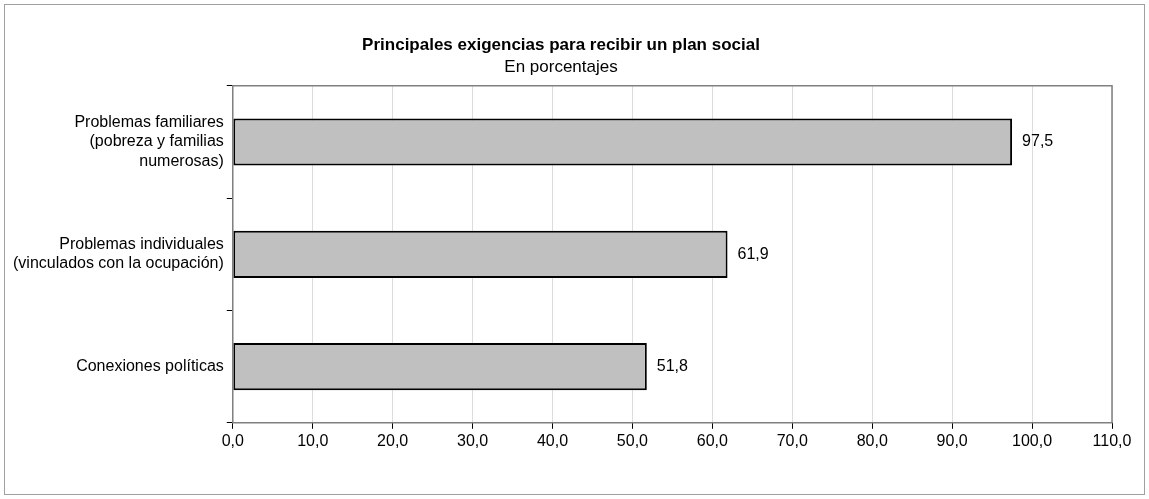  Describe the element at coordinates (561, 44) in the screenshot. I see `chart-title: Principales exigencias para recibir un plan social` at that location.